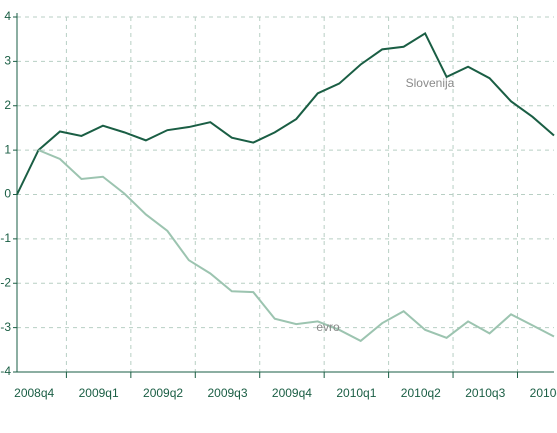 This screenshot has width=557, height=433. I want to click on series-label: evro, so click(328, 327).